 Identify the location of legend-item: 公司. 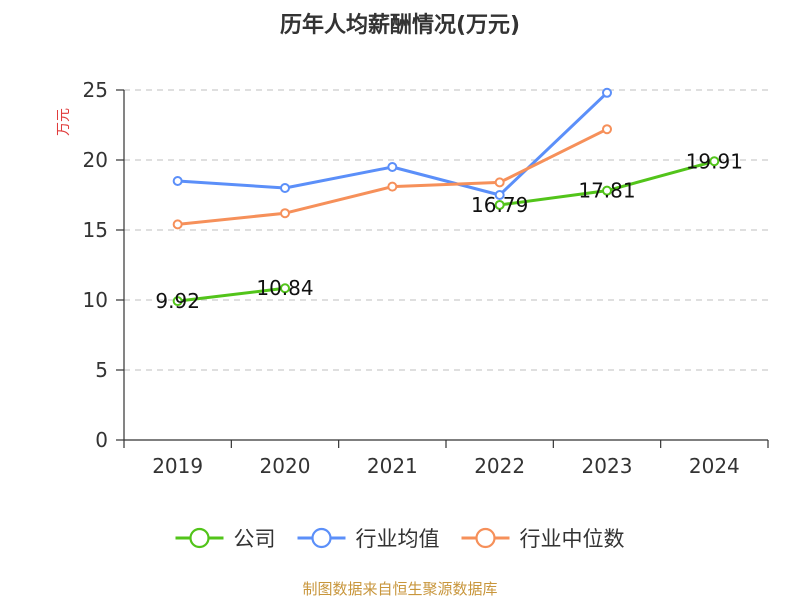
(225, 539).